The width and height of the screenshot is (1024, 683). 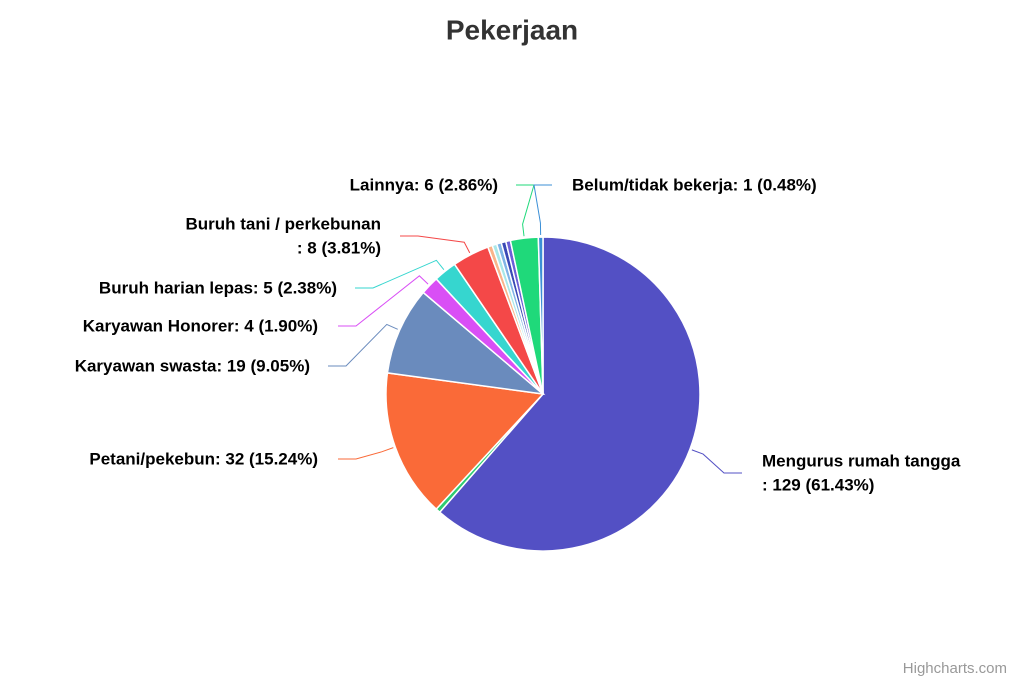 I want to click on chart-title: Pekerjaan, so click(x=512, y=29).